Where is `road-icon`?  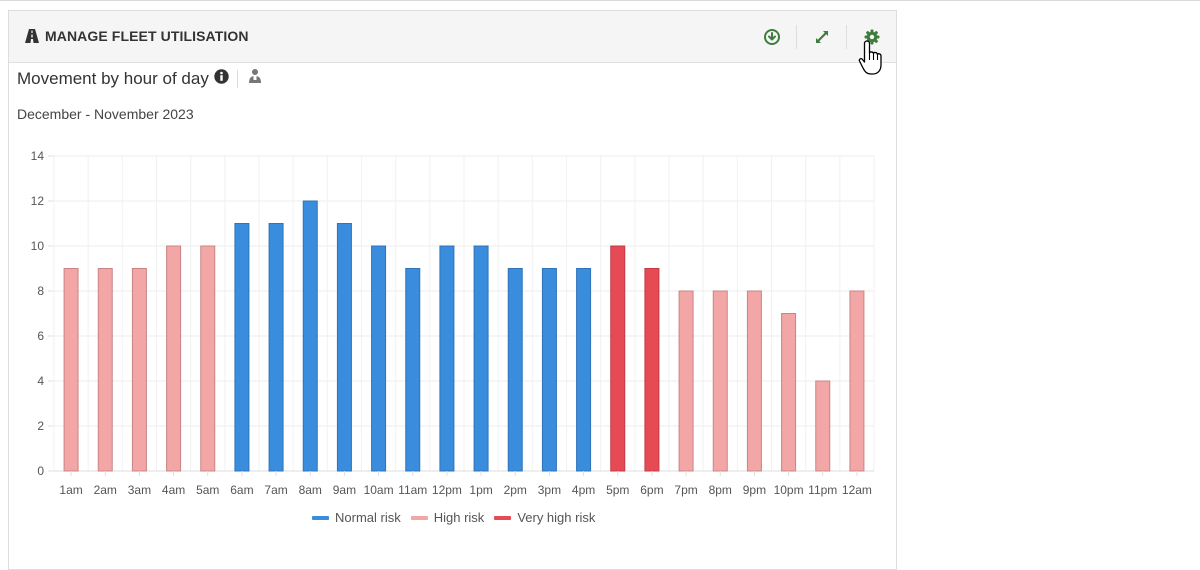 road-icon is located at coordinates (32, 36).